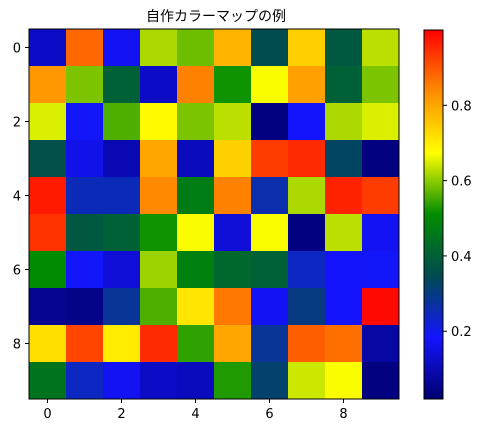 Image resolution: width=483 pixels, height=437 pixels. I want to click on y-axis: 0 2 4 6 8, so click(21, 197).